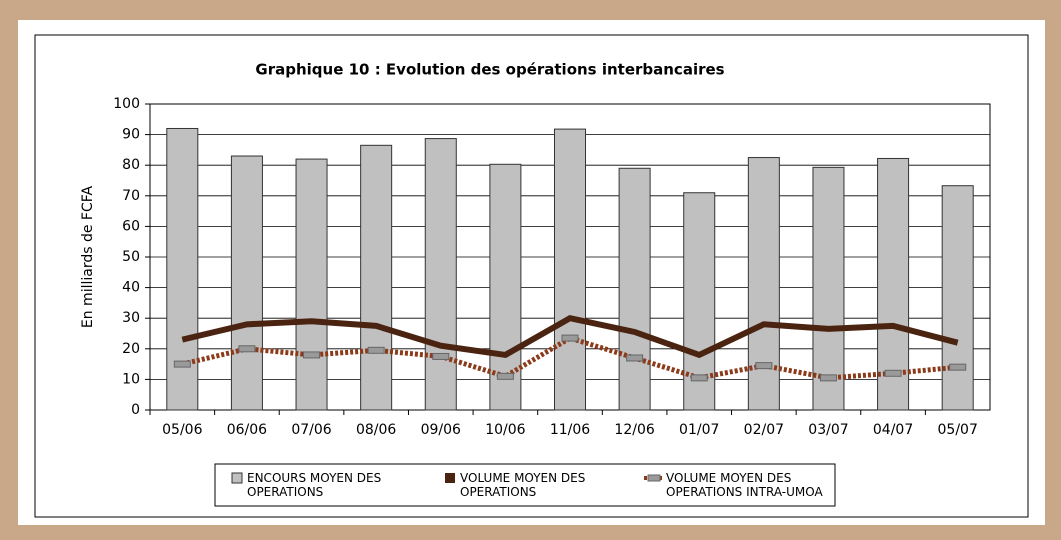 This screenshot has width=1061, height=540. I want to click on y-tick-label: 60, so click(131, 226).